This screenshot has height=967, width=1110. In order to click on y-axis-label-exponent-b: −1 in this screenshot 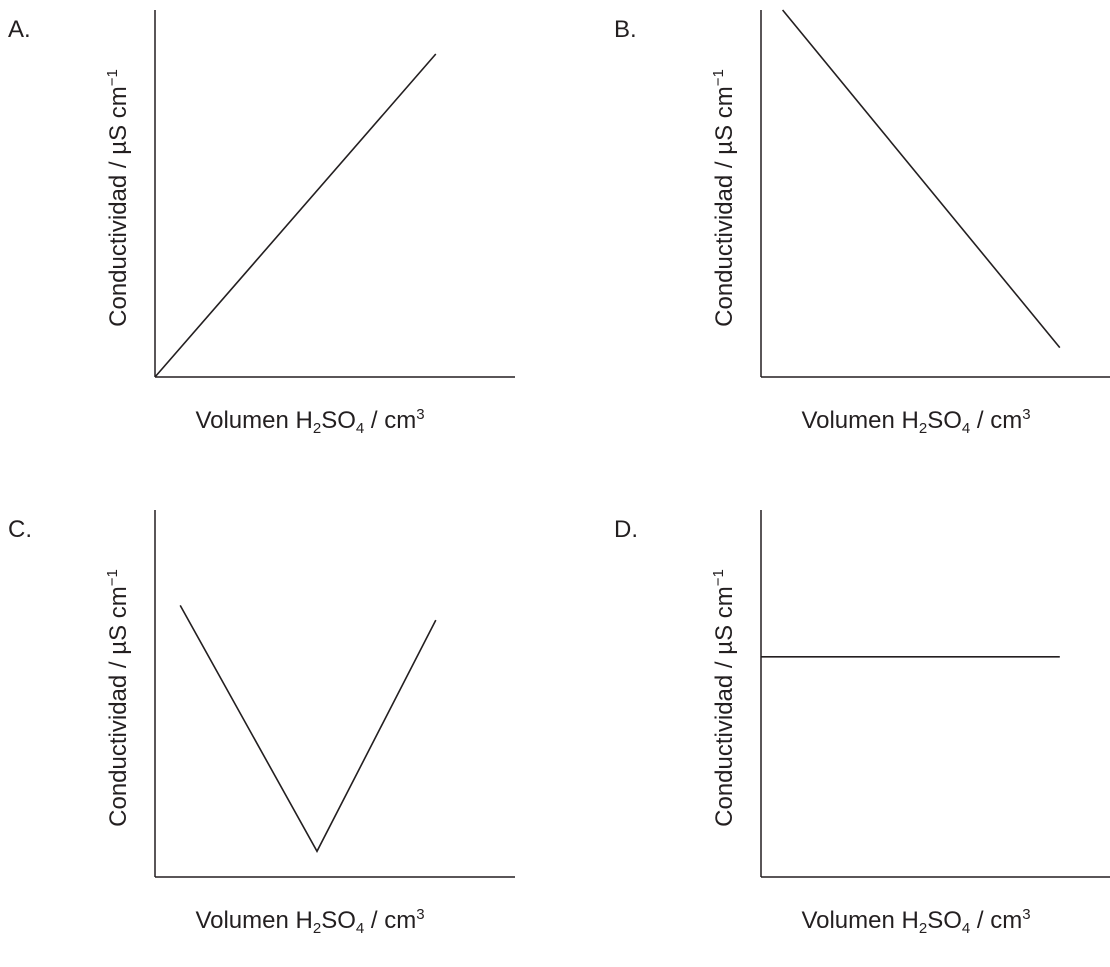, I will do `click(718, 77)`.